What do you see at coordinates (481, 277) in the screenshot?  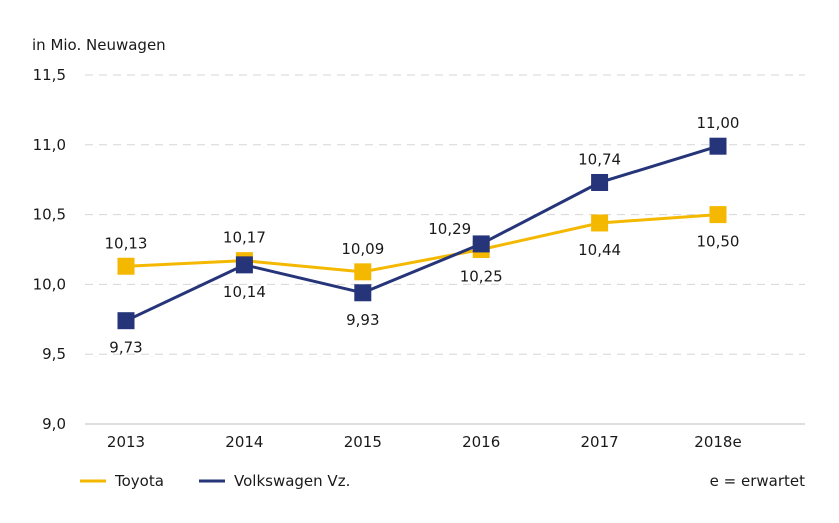 I see `data-label-toyota: 10,25` at bounding box center [481, 277].